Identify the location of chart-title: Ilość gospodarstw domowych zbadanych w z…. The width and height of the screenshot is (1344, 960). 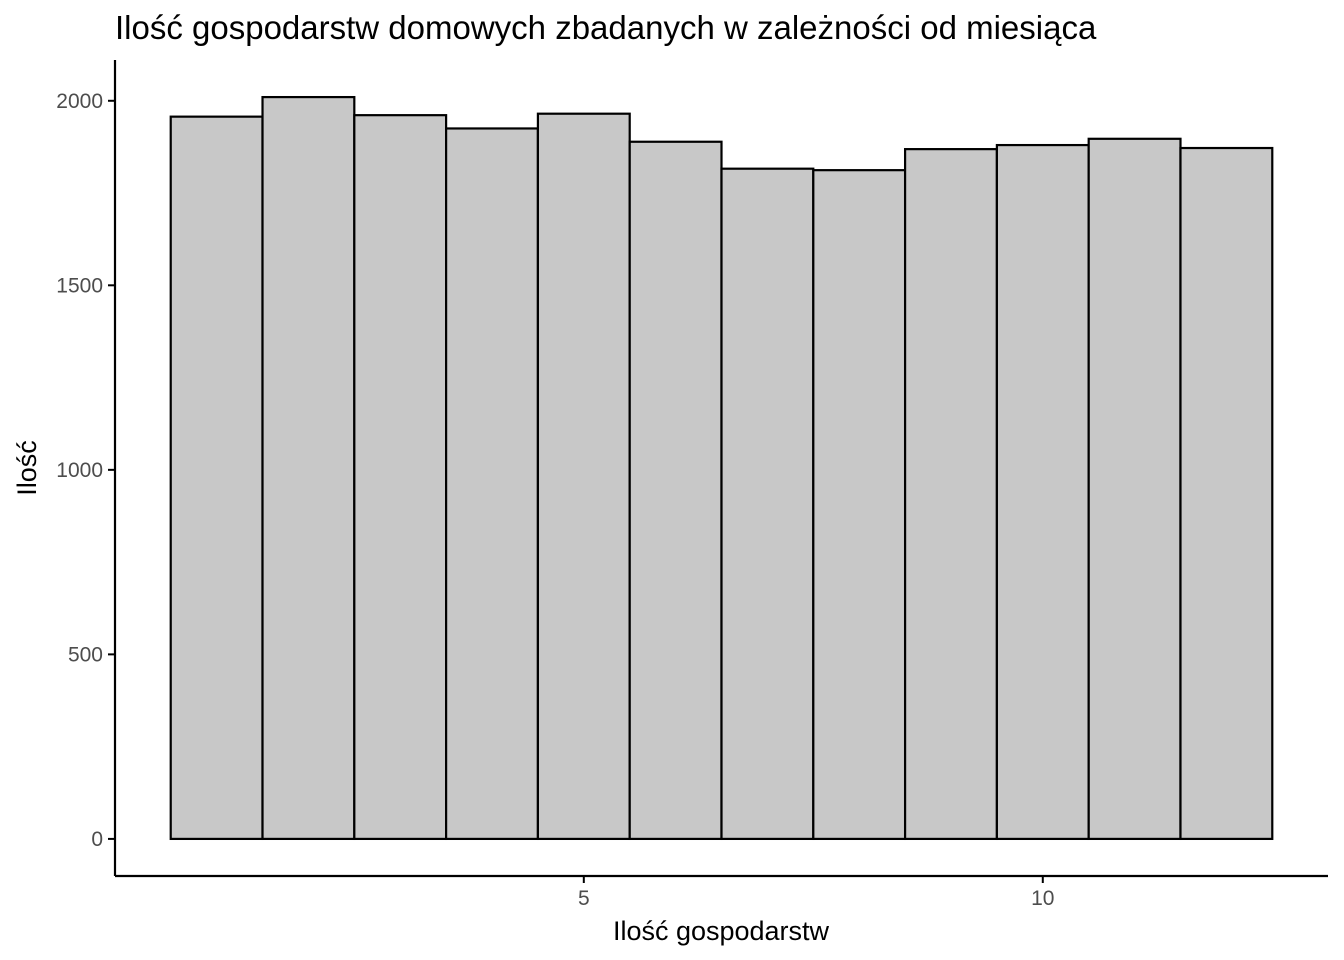
(606, 27).